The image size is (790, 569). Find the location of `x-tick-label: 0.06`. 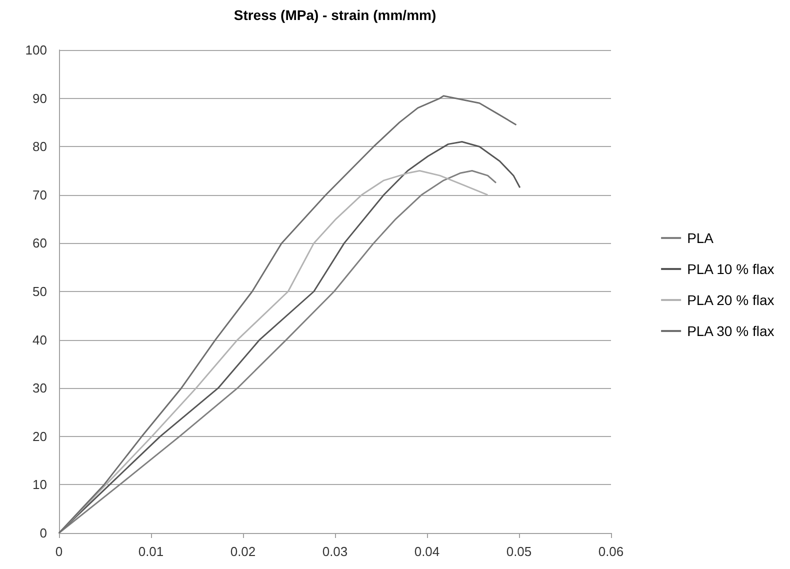

x-tick-label: 0.06 is located at coordinates (611, 551).